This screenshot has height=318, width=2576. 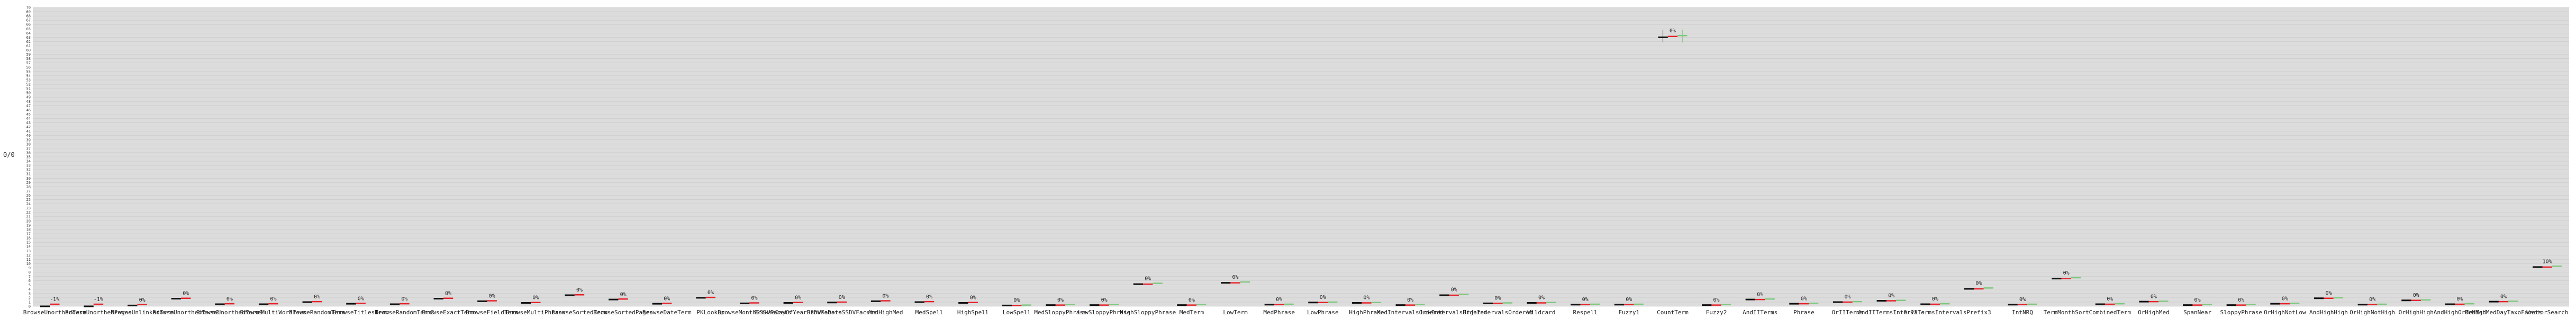 What do you see at coordinates (28, 80) in the screenshot?
I see `y-tick-label: 53` at bounding box center [28, 80].